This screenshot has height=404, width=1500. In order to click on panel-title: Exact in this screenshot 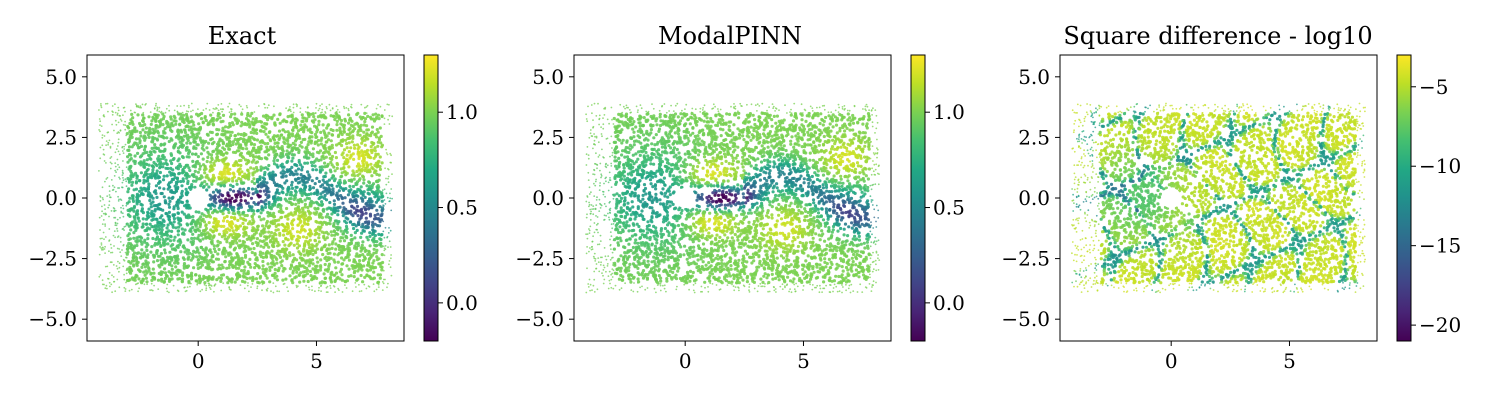, I will do `click(242, 36)`.